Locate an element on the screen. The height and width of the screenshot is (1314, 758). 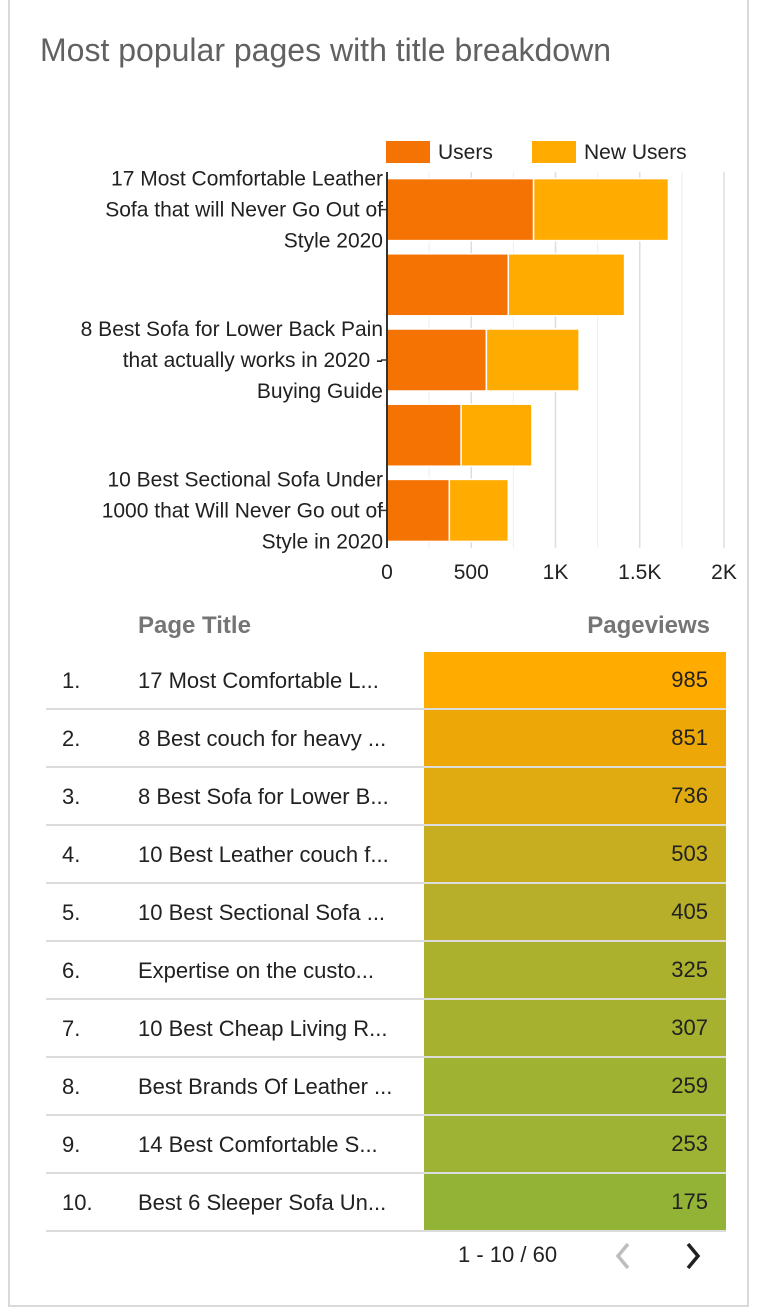
x-tick-label: 500 is located at coordinates (471, 572).